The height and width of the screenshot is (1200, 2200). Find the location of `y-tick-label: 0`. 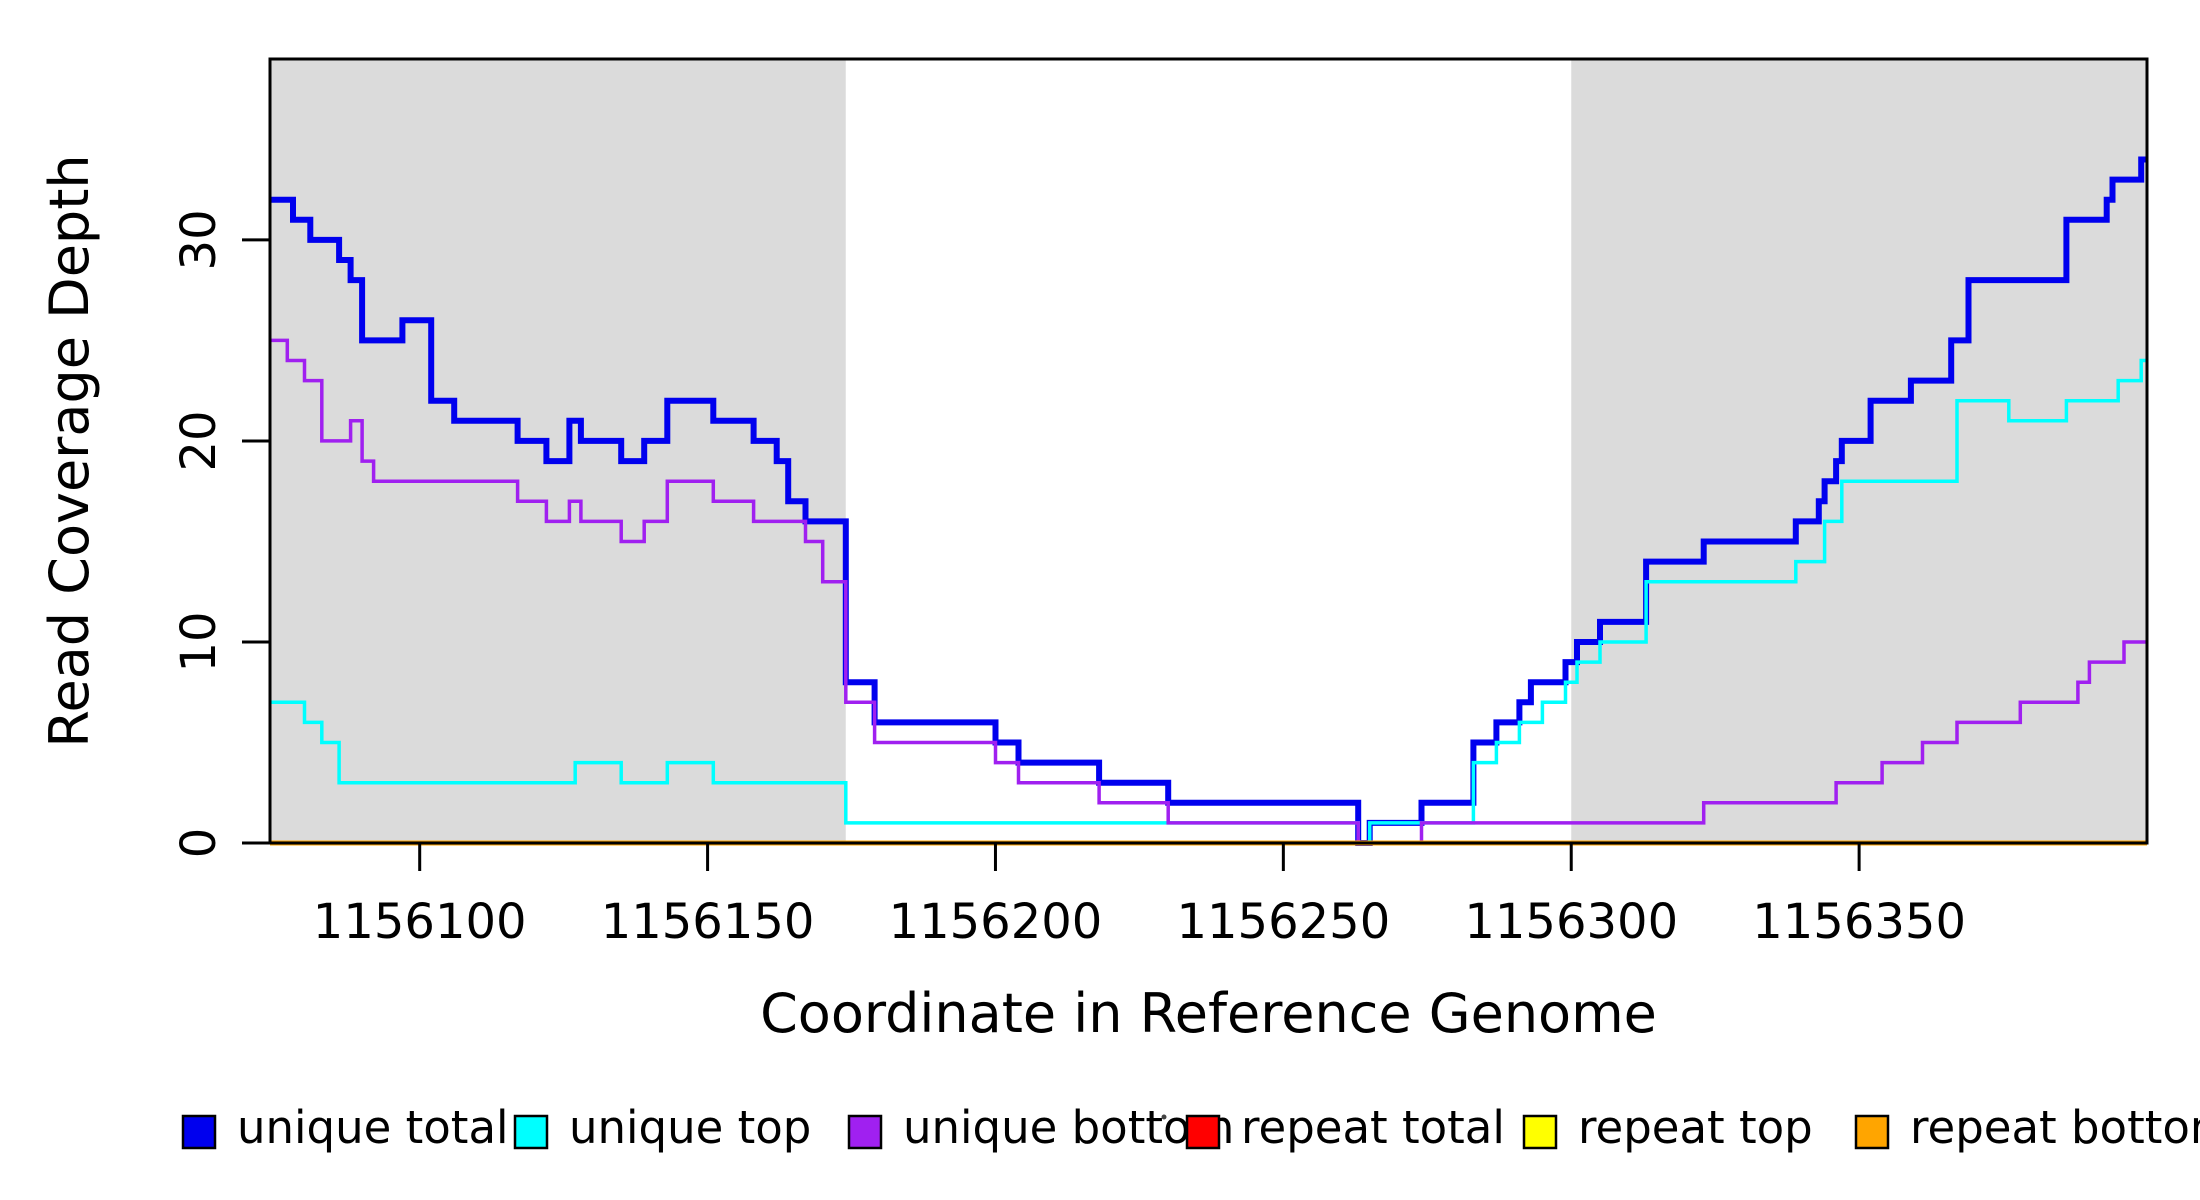

y-tick-label: 0 is located at coordinates (199, 843).